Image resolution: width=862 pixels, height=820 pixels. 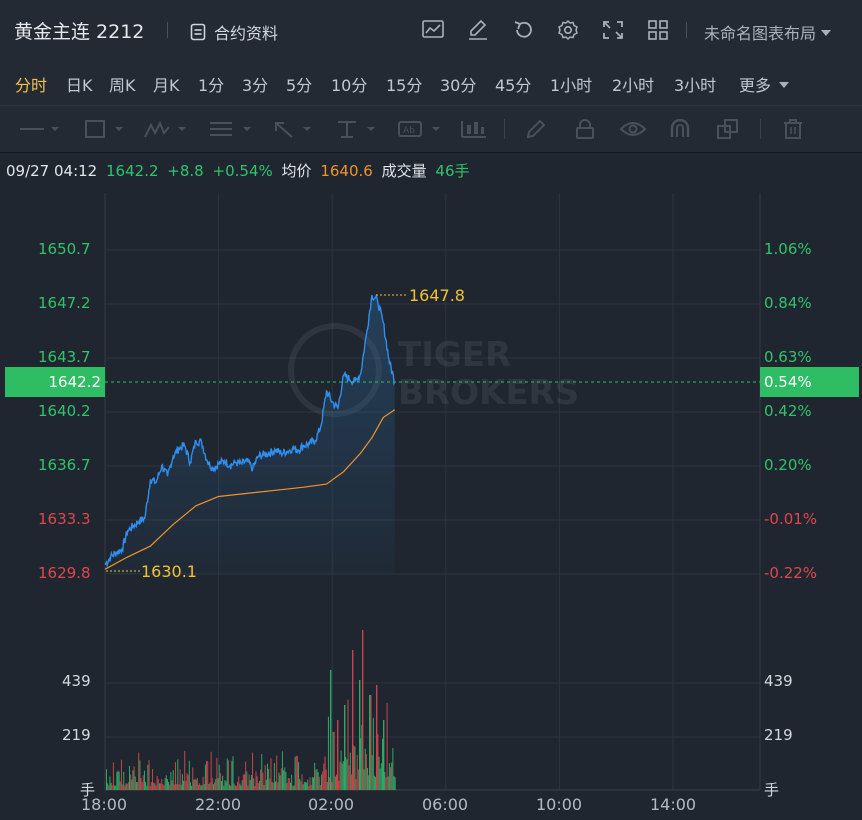 I want to click on contract-info-button: 合约资料, so click(x=234, y=32).